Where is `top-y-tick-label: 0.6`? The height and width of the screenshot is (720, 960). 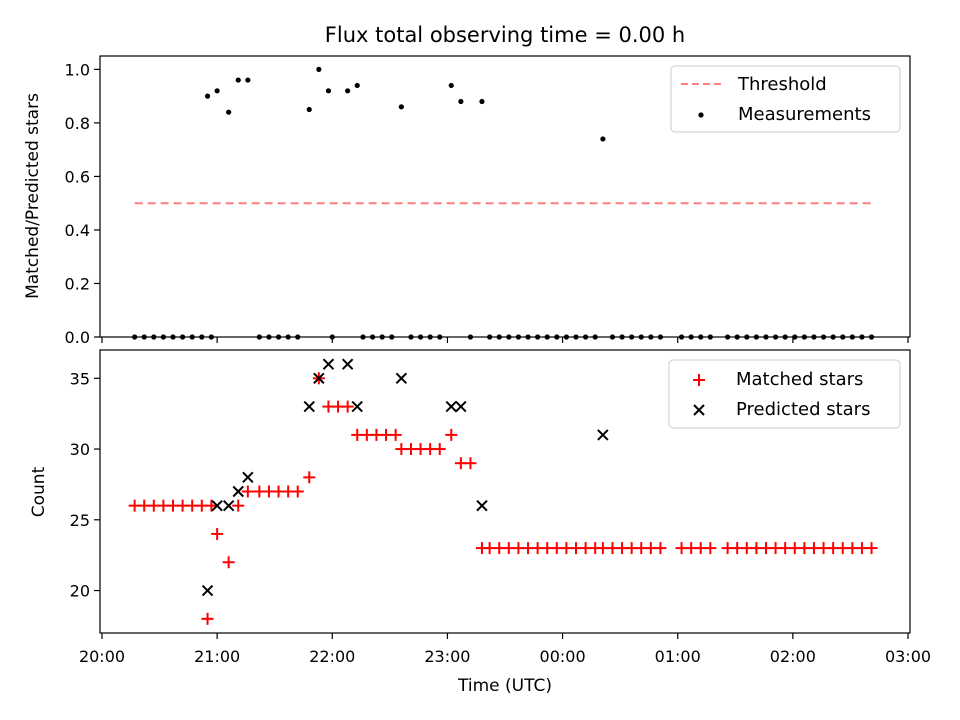
top-y-tick-label: 0.6 is located at coordinates (77, 176).